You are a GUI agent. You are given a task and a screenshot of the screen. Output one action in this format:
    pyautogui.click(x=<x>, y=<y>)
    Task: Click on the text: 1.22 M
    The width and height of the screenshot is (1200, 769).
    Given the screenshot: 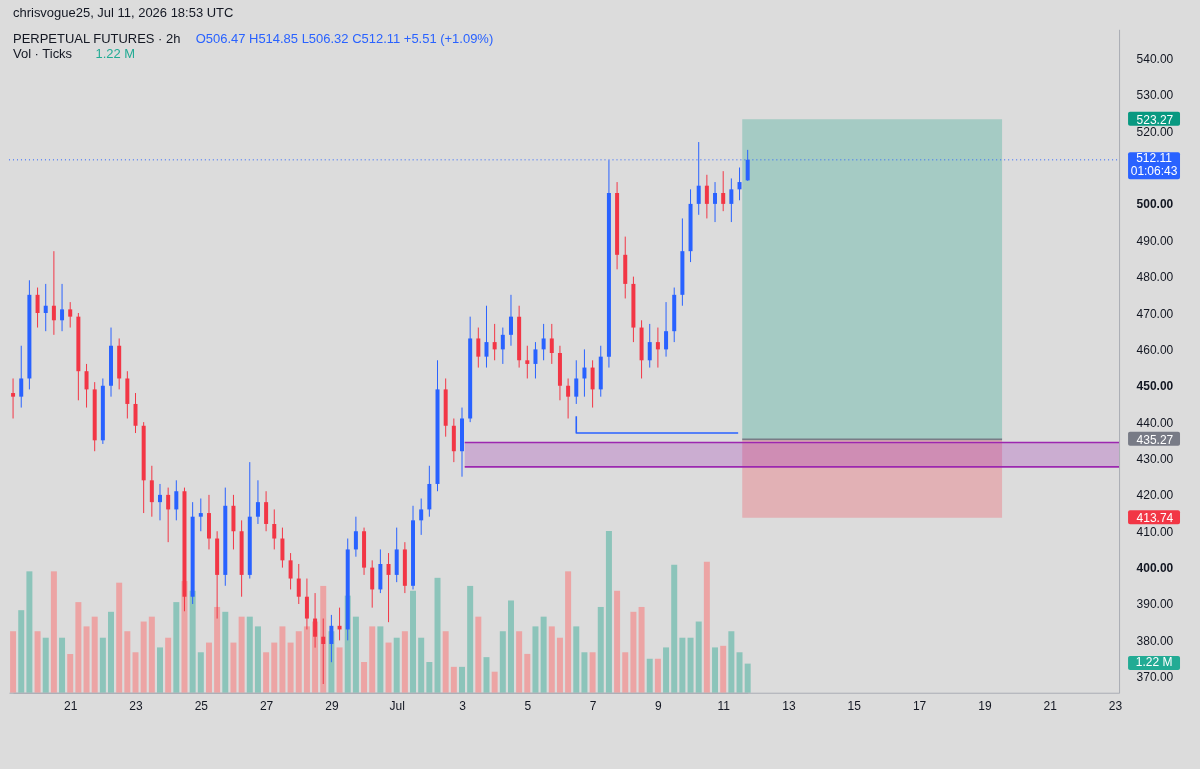 What is the action you would take?
    pyautogui.click(x=1154, y=662)
    